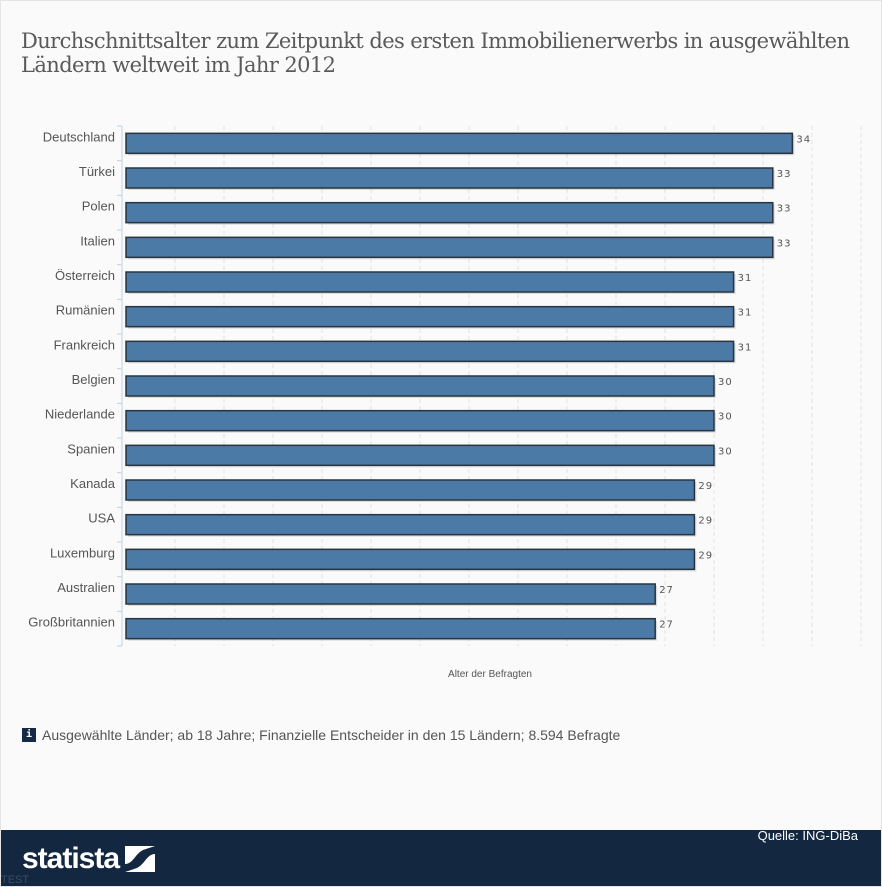  Describe the element at coordinates (91, 448) in the screenshot. I see `category-label: Spanien` at that location.